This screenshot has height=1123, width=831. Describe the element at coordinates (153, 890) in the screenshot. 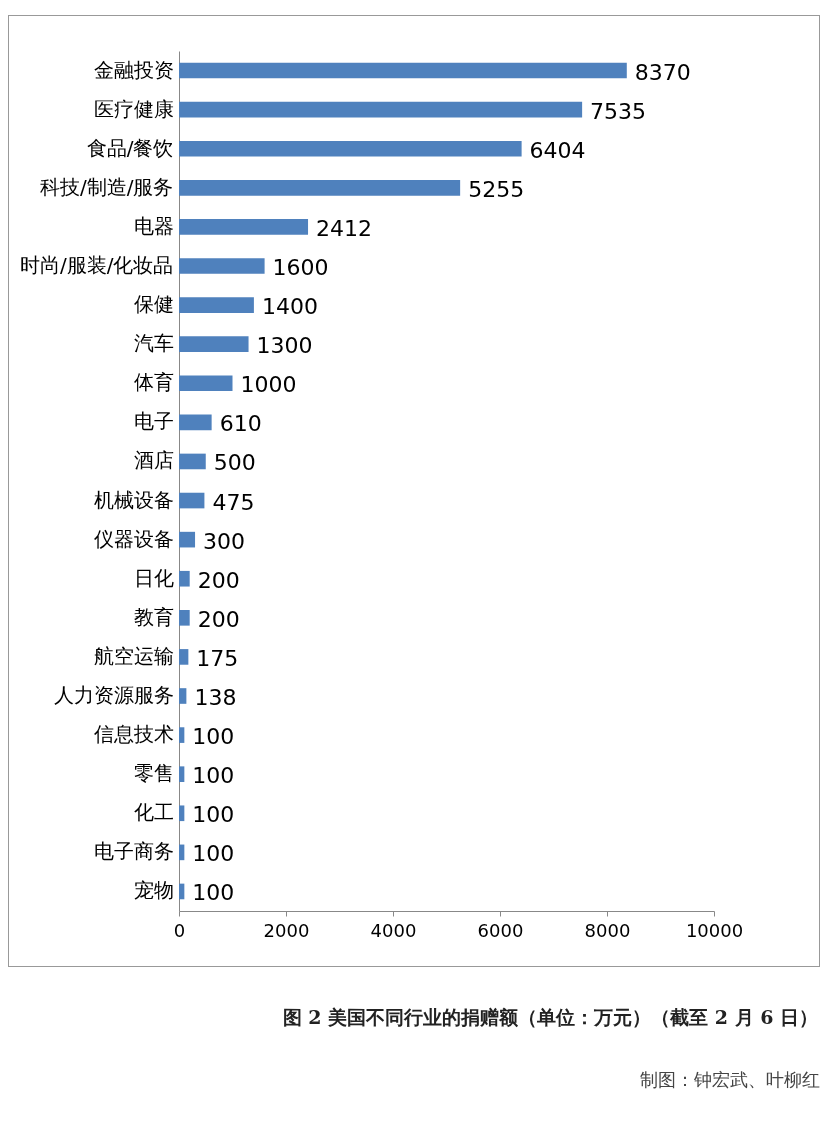

I see `y-tick-label: 宠物` at that location.